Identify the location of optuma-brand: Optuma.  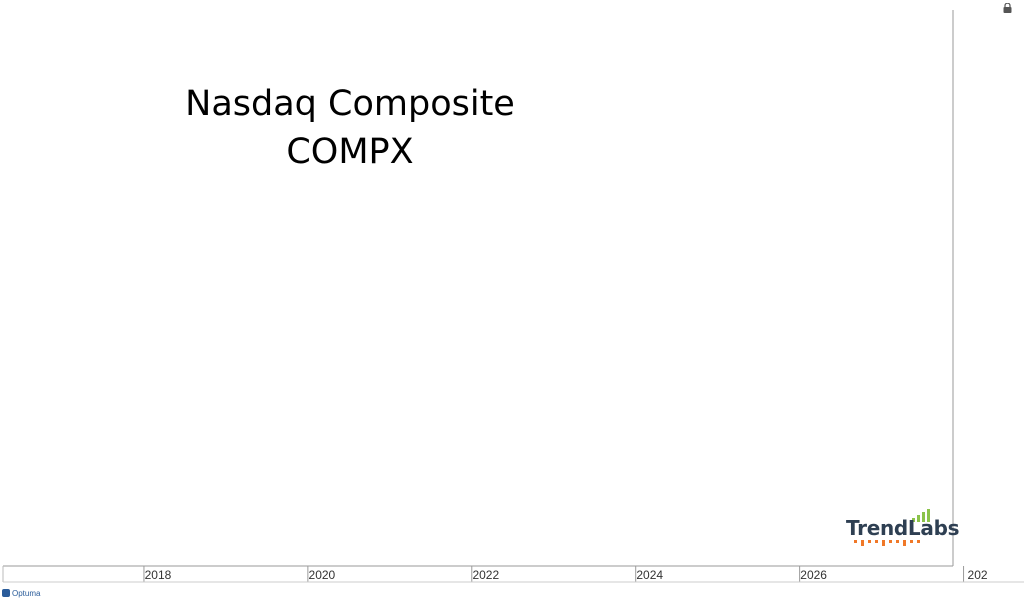
(21, 593).